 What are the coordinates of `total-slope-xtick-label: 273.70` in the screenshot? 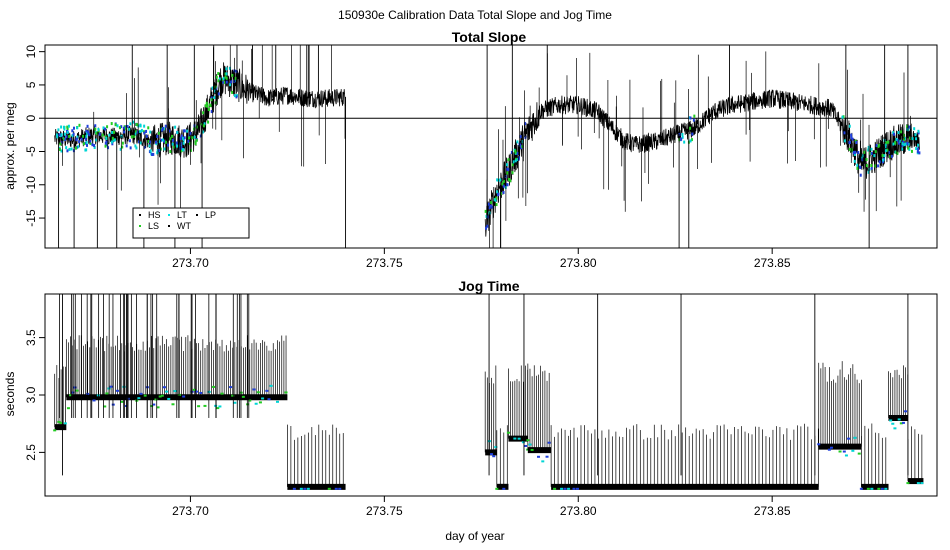 It's located at (190, 263).